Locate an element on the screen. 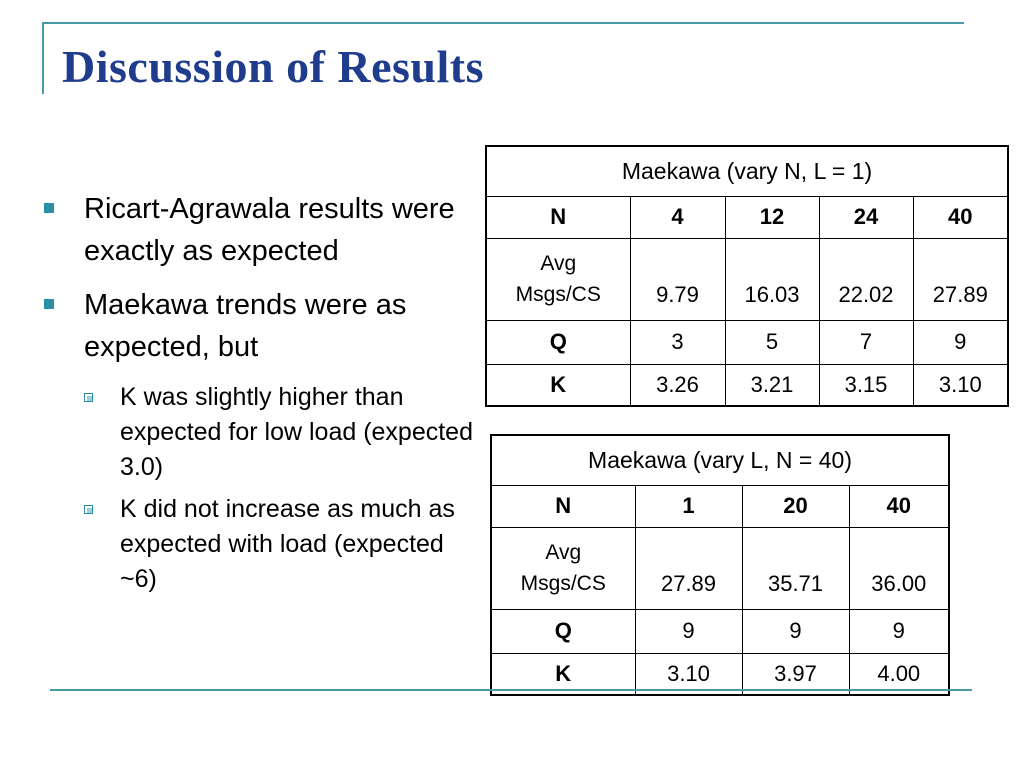  table-cell: 3.26 is located at coordinates (677, 385).